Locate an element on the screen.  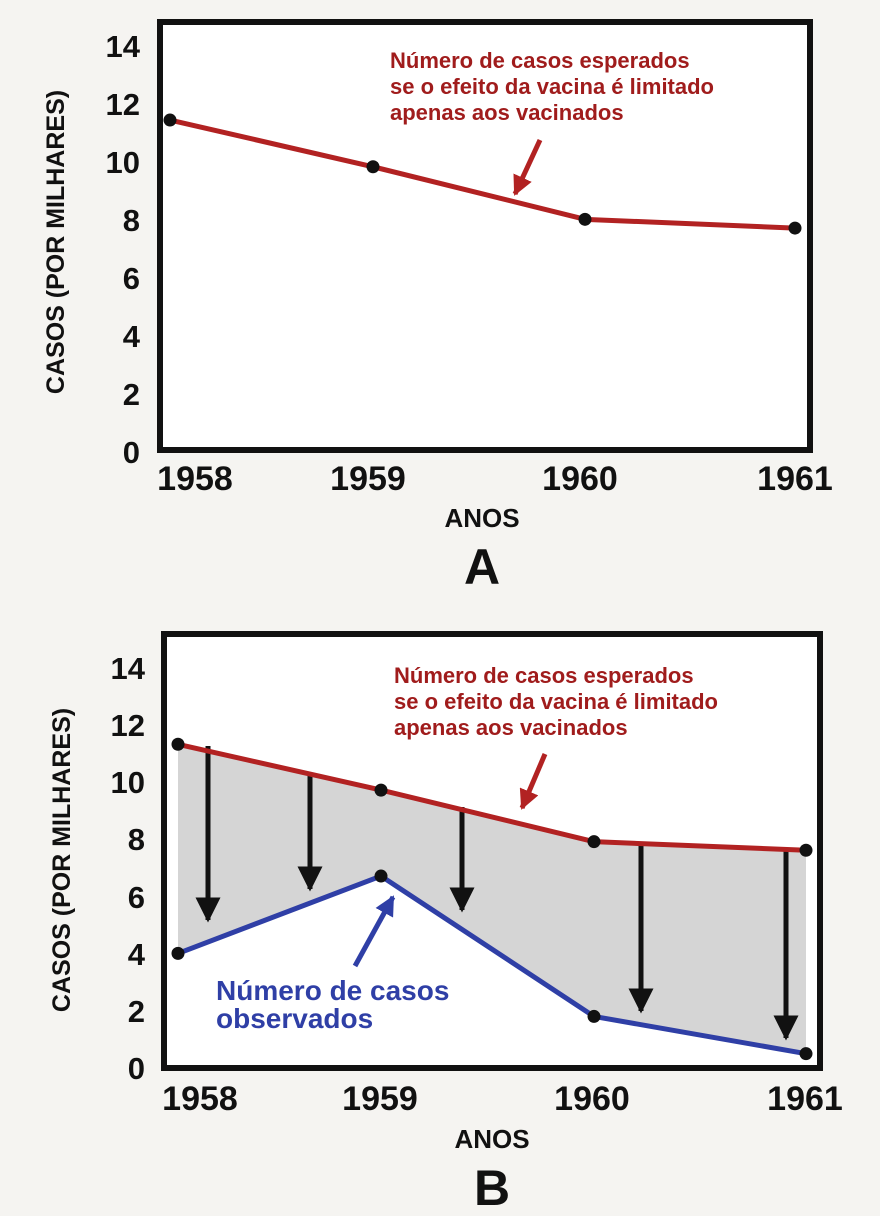
y-ticks-b: 0 2 4 6 8 10 12 14 is located at coordinates (128, 868).